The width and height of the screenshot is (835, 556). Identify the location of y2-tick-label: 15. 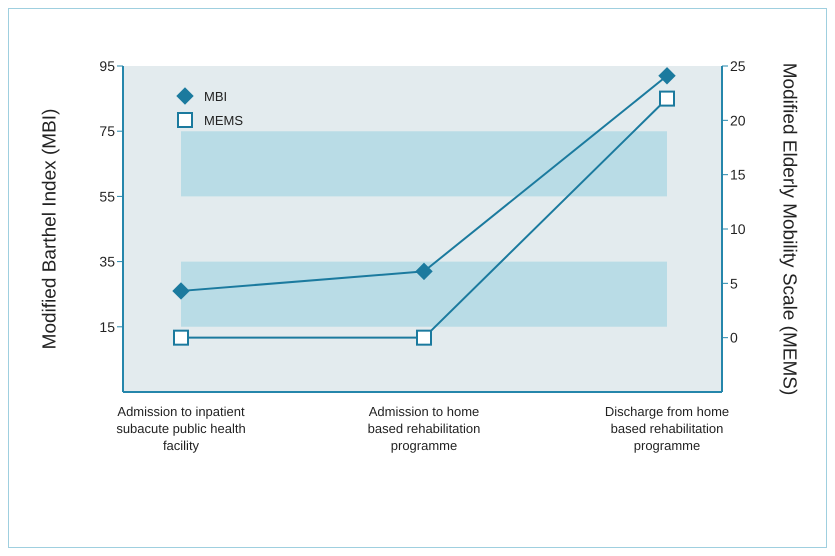
(738, 174).